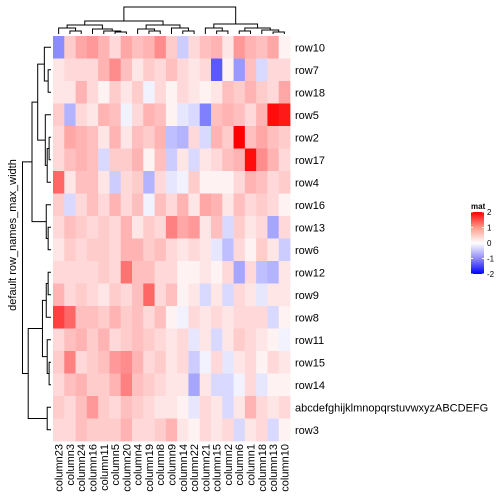  I want to click on column-label: column20, so click(127, 468).